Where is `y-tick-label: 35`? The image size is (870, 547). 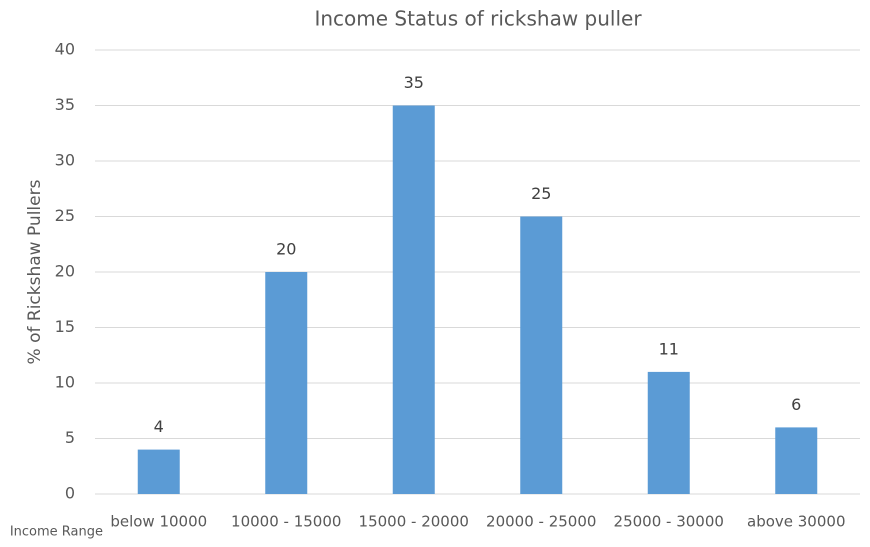 y-tick-label: 35 is located at coordinates (65, 104).